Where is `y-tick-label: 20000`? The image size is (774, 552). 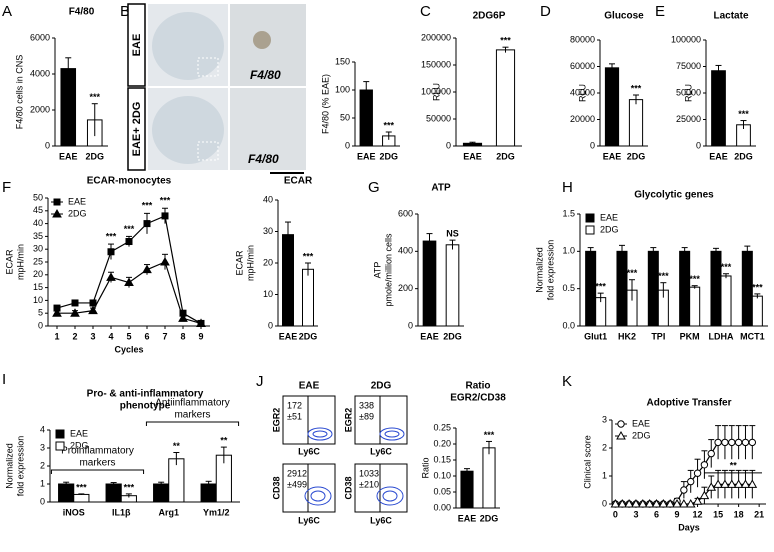 y-tick-label: 20000 is located at coordinates (582, 119).